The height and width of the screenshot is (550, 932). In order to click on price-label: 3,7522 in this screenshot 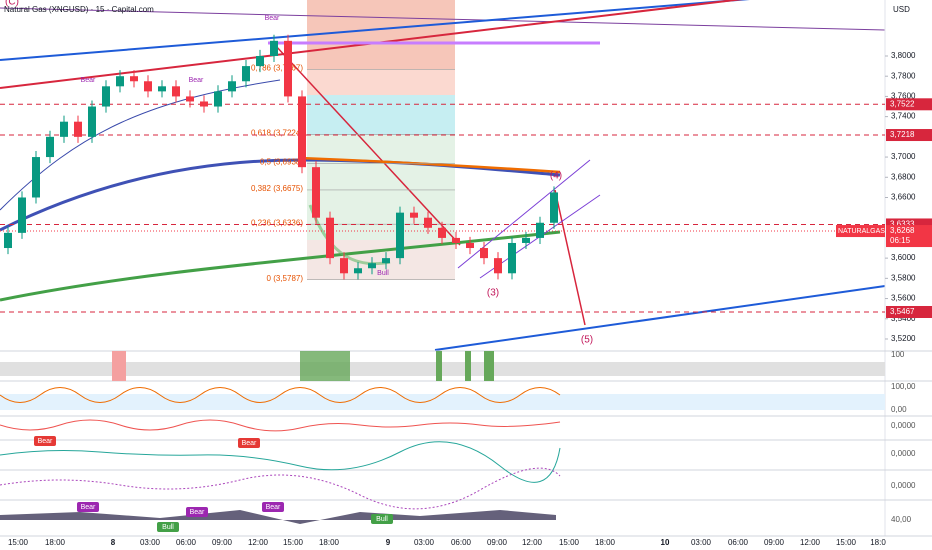, I will do `click(902, 103)`.